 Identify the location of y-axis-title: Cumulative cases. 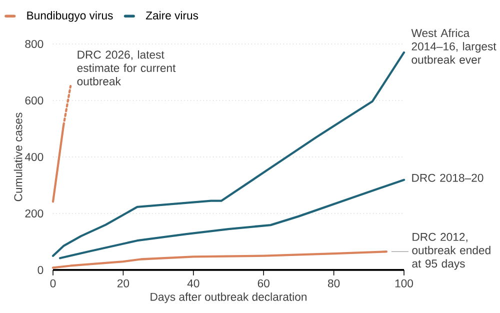
(18, 157).